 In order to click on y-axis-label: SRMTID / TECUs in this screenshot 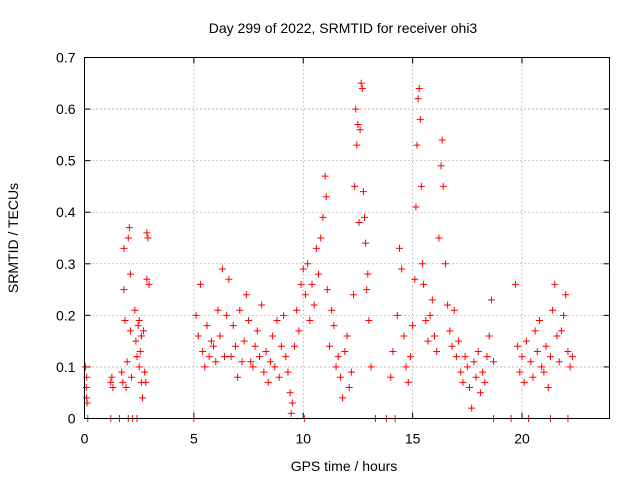, I will do `click(13, 238)`.